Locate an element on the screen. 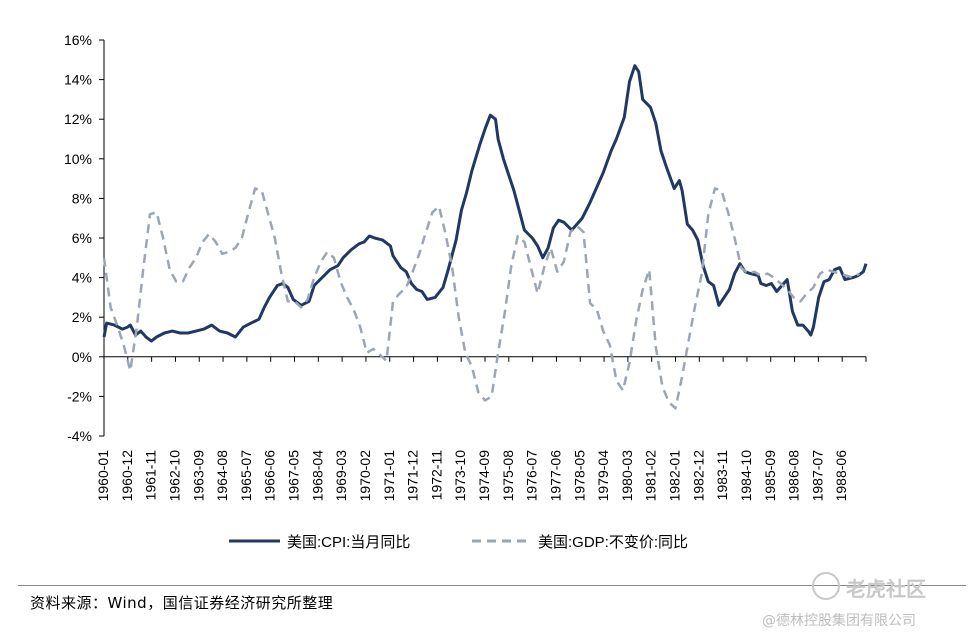  x-tick-label: 1987-07 is located at coordinates (817, 476).